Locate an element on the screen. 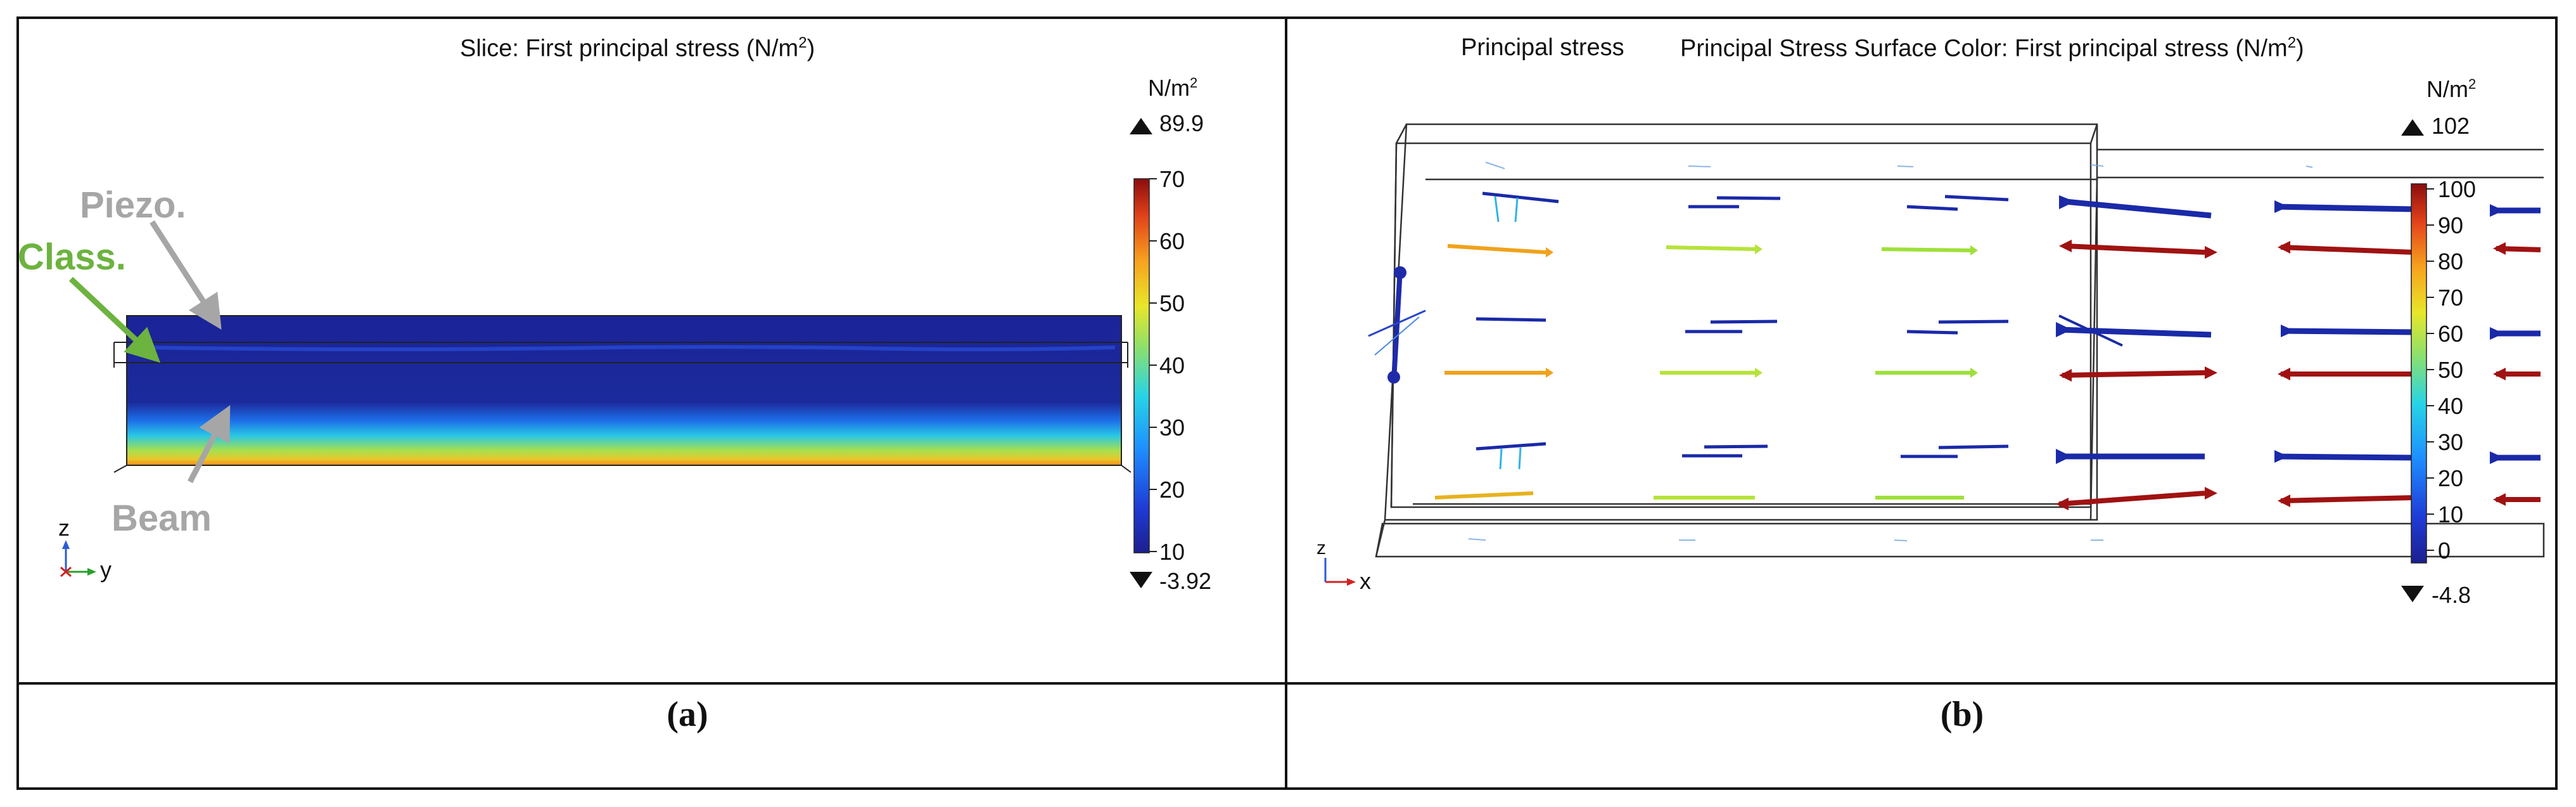  colorbar-b-tick: 60 is located at coordinates (2451, 334).